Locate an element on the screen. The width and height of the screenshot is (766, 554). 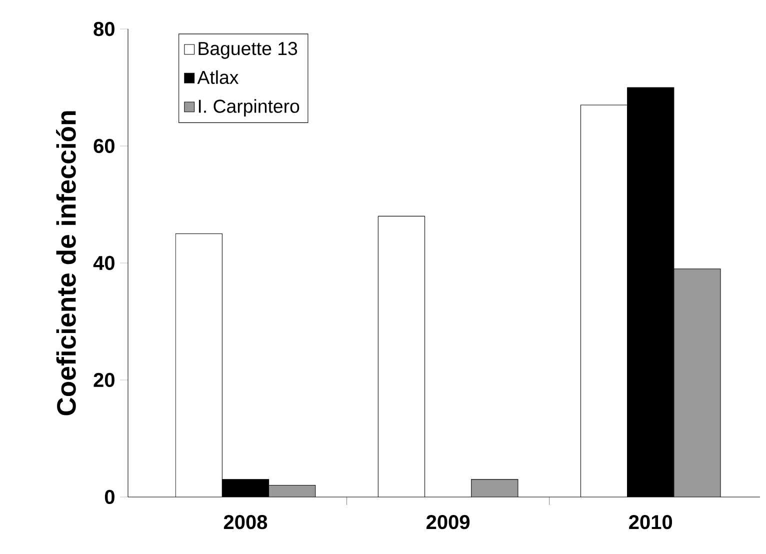
y-tick-label: 40 is located at coordinates (103, 263).